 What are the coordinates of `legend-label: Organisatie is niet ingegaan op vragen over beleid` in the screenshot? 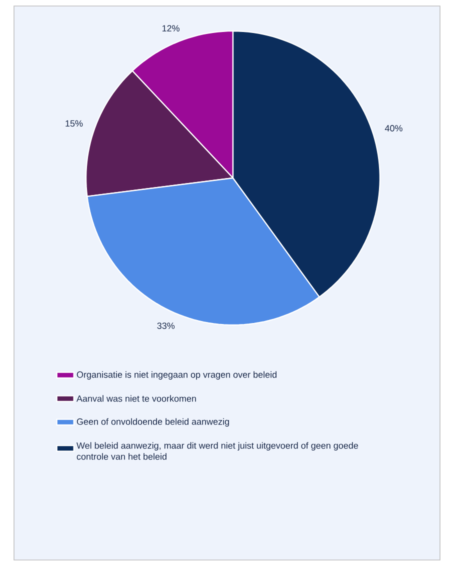 It's located at (176, 375).